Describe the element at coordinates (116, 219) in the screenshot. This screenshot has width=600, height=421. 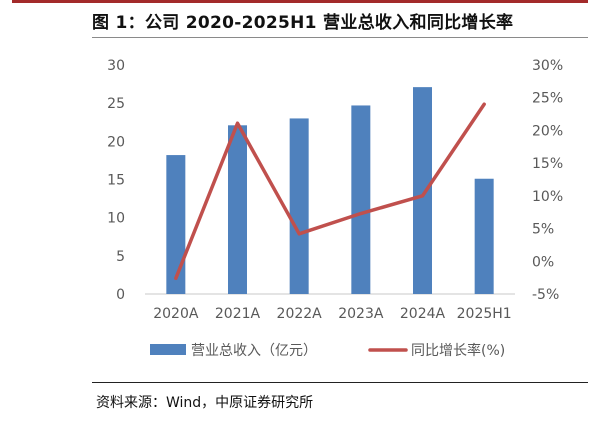
I see `left-tick-label: 10` at that location.